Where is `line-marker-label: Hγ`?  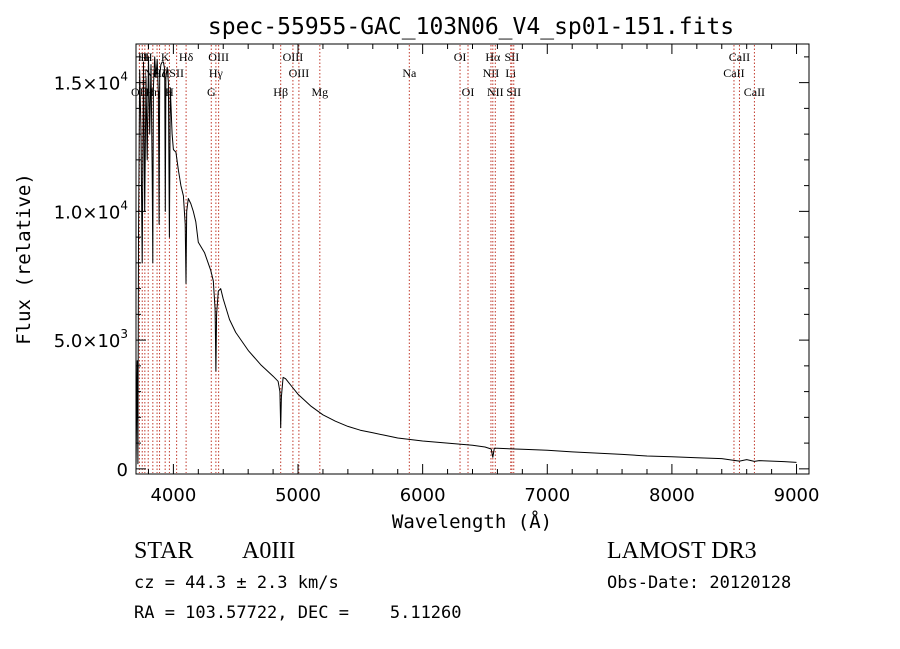
line-marker-label: Hγ is located at coordinates (216, 73).